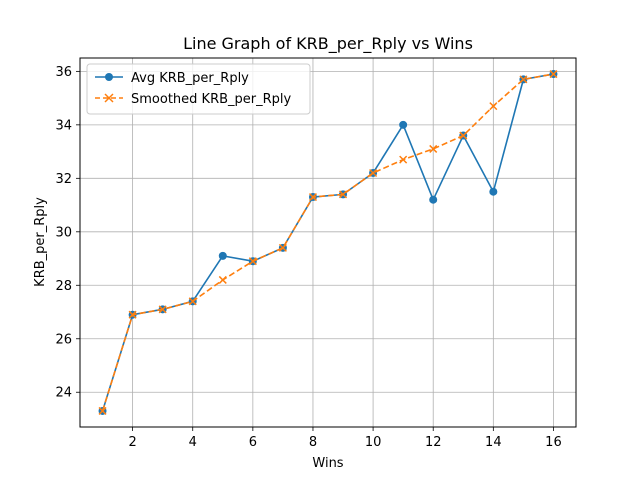 The height and width of the screenshot is (480, 640). I want to click on x-axis-label: Wins, so click(327, 463).